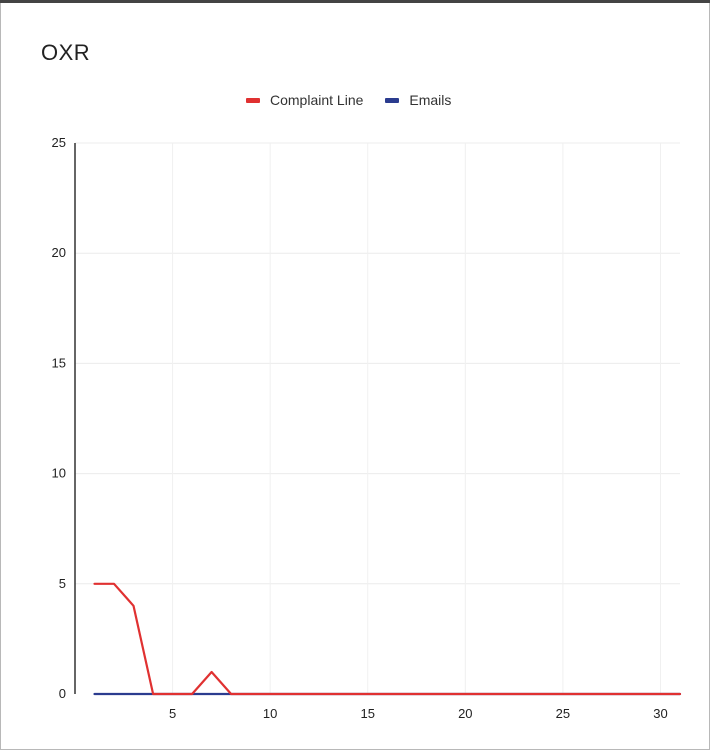 The width and height of the screenshot is (710, 750). I want to click on legend-swatch-complaint-line, so click(253, 100).